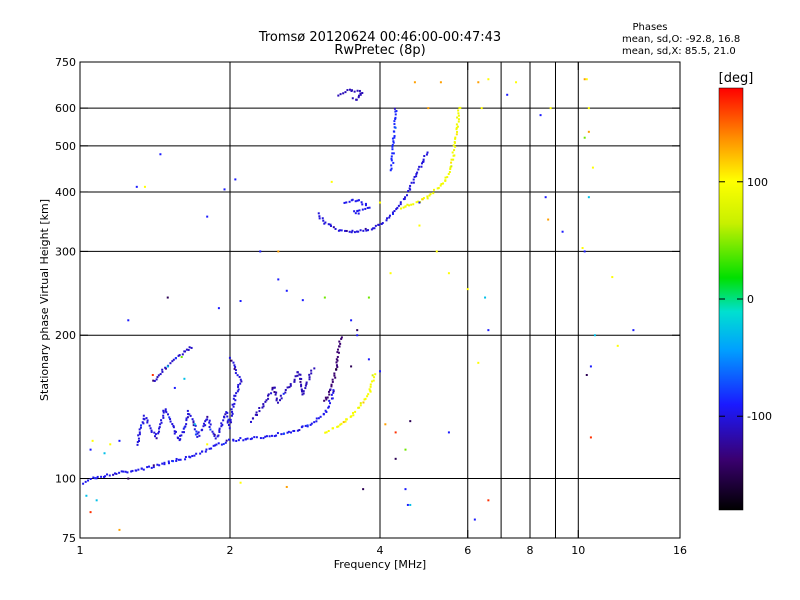 The image size is (800, 600). What do you see at coordinates (380, 564) in the screenshot?
I see `x-axis-label: Frequency [MHz]` at bounding box center [380, 564].